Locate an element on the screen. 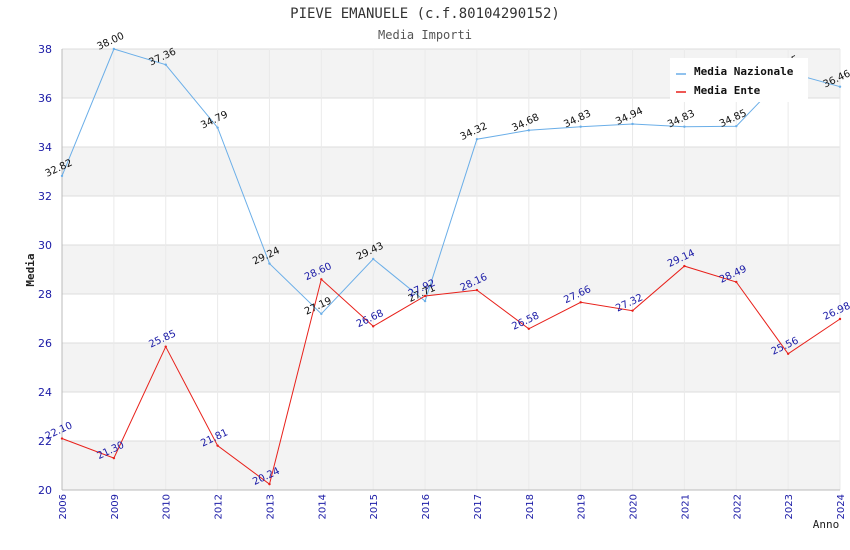 The width and height of the screenshot is (850, 550). y-tick-label: 20 is located at coordinates (45, 490).